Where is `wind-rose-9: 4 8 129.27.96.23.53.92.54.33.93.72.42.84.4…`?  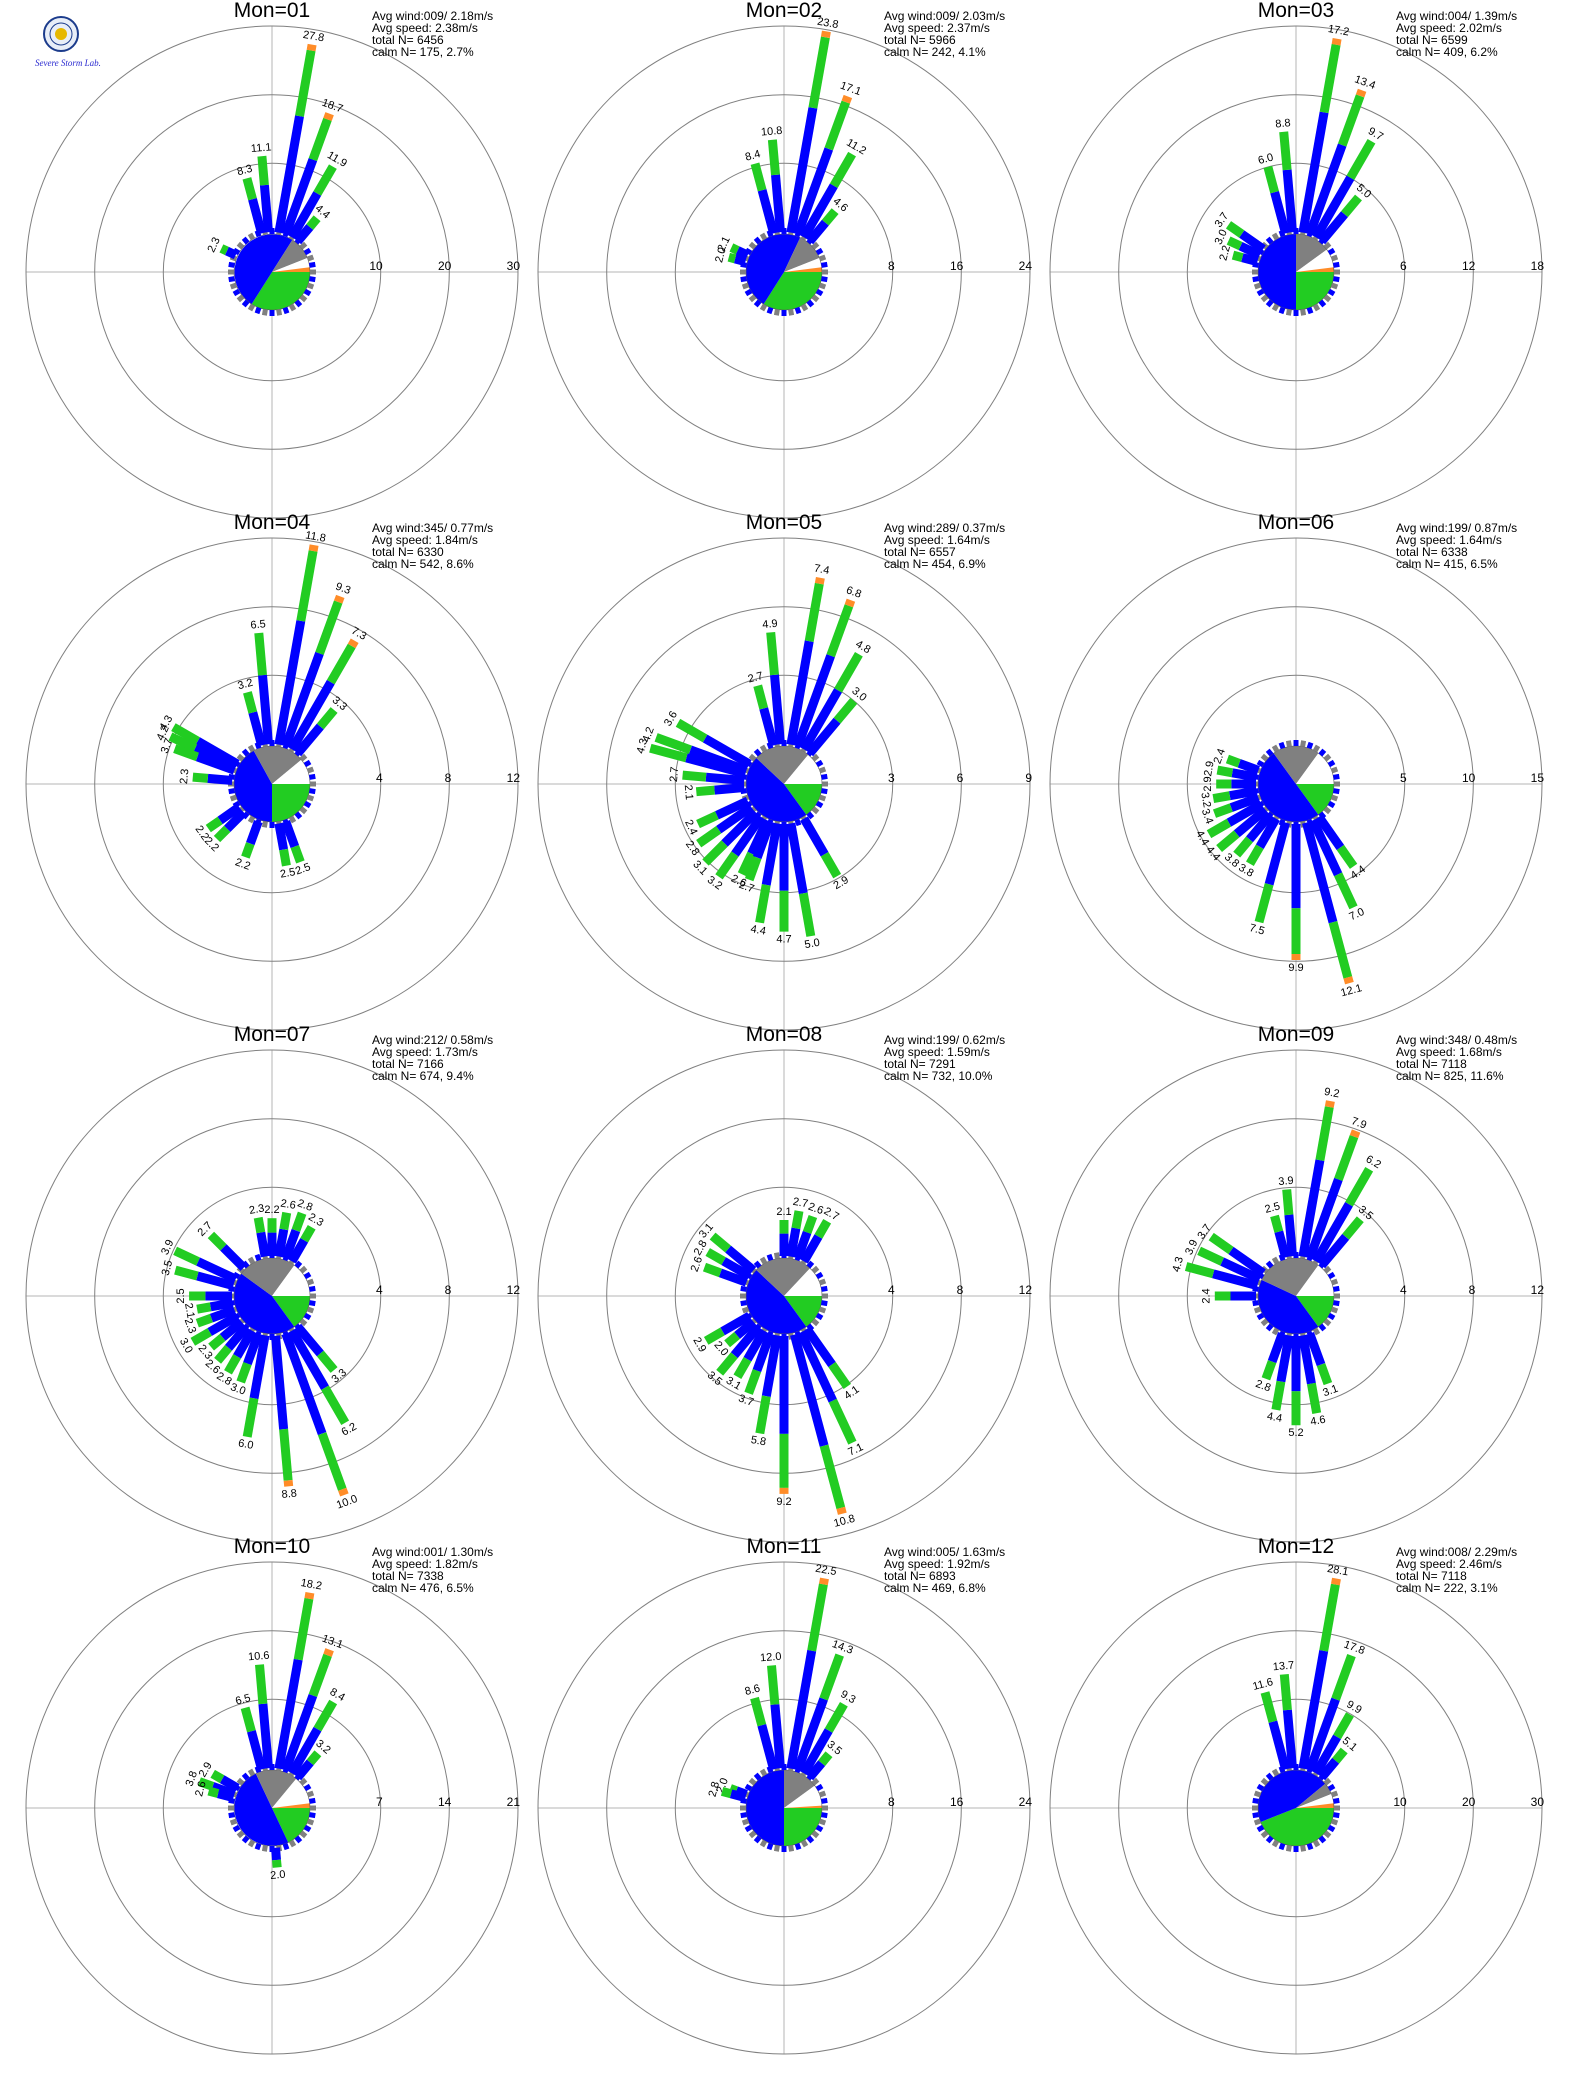 wind-rose-9: 4 8 129.27.96.23.53.92.54.33.93.72.42.84.4… is located at coordinates (1296, 1283).